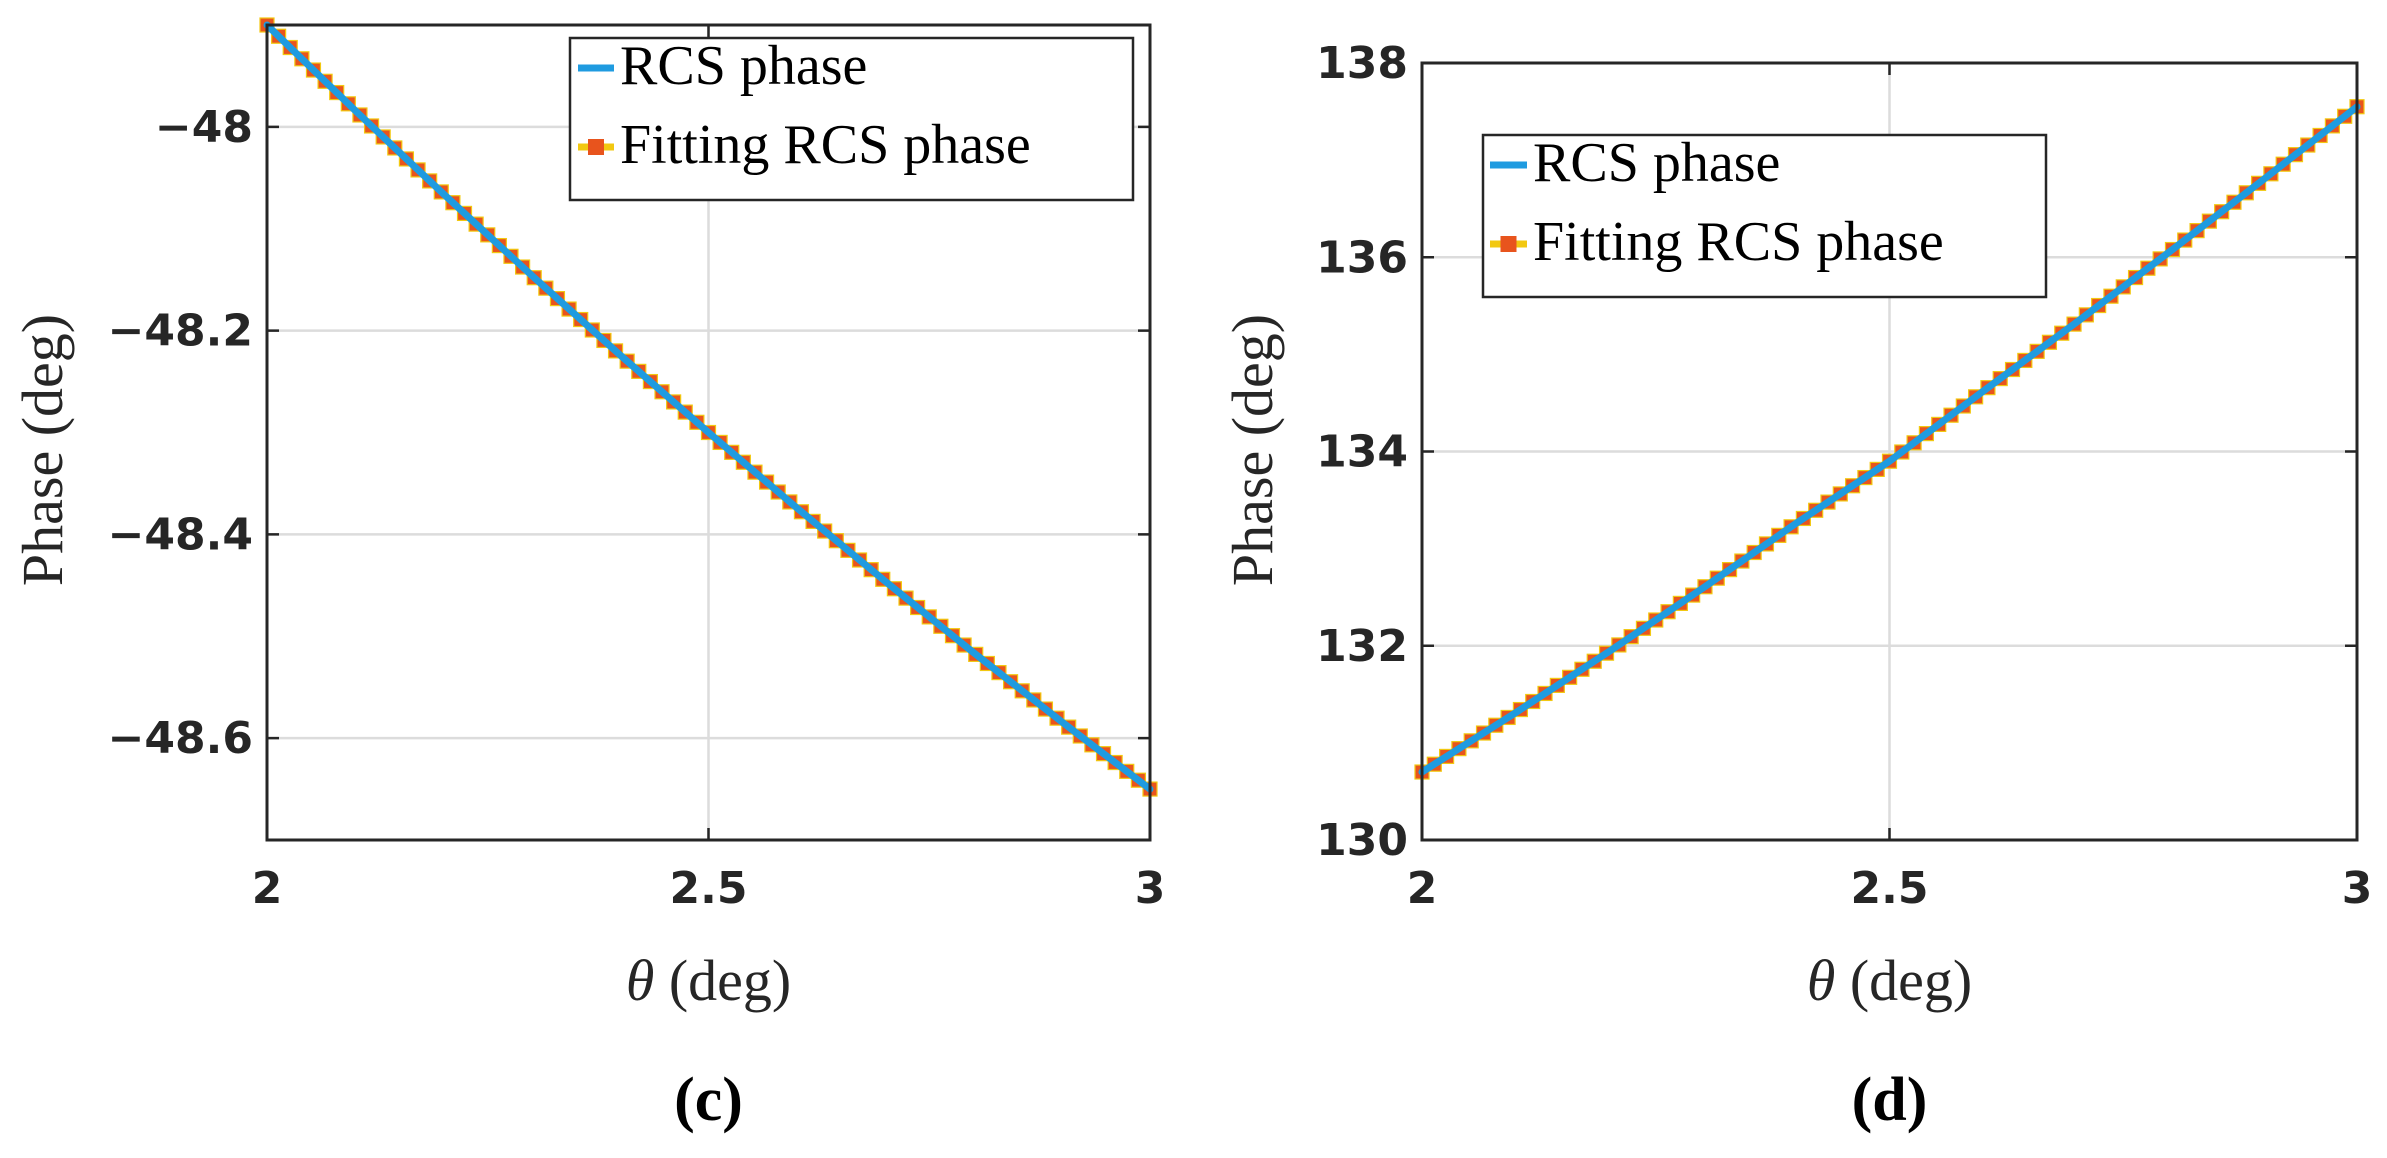  I want to click on y-tick-label: −48.4, so click(180, 534).